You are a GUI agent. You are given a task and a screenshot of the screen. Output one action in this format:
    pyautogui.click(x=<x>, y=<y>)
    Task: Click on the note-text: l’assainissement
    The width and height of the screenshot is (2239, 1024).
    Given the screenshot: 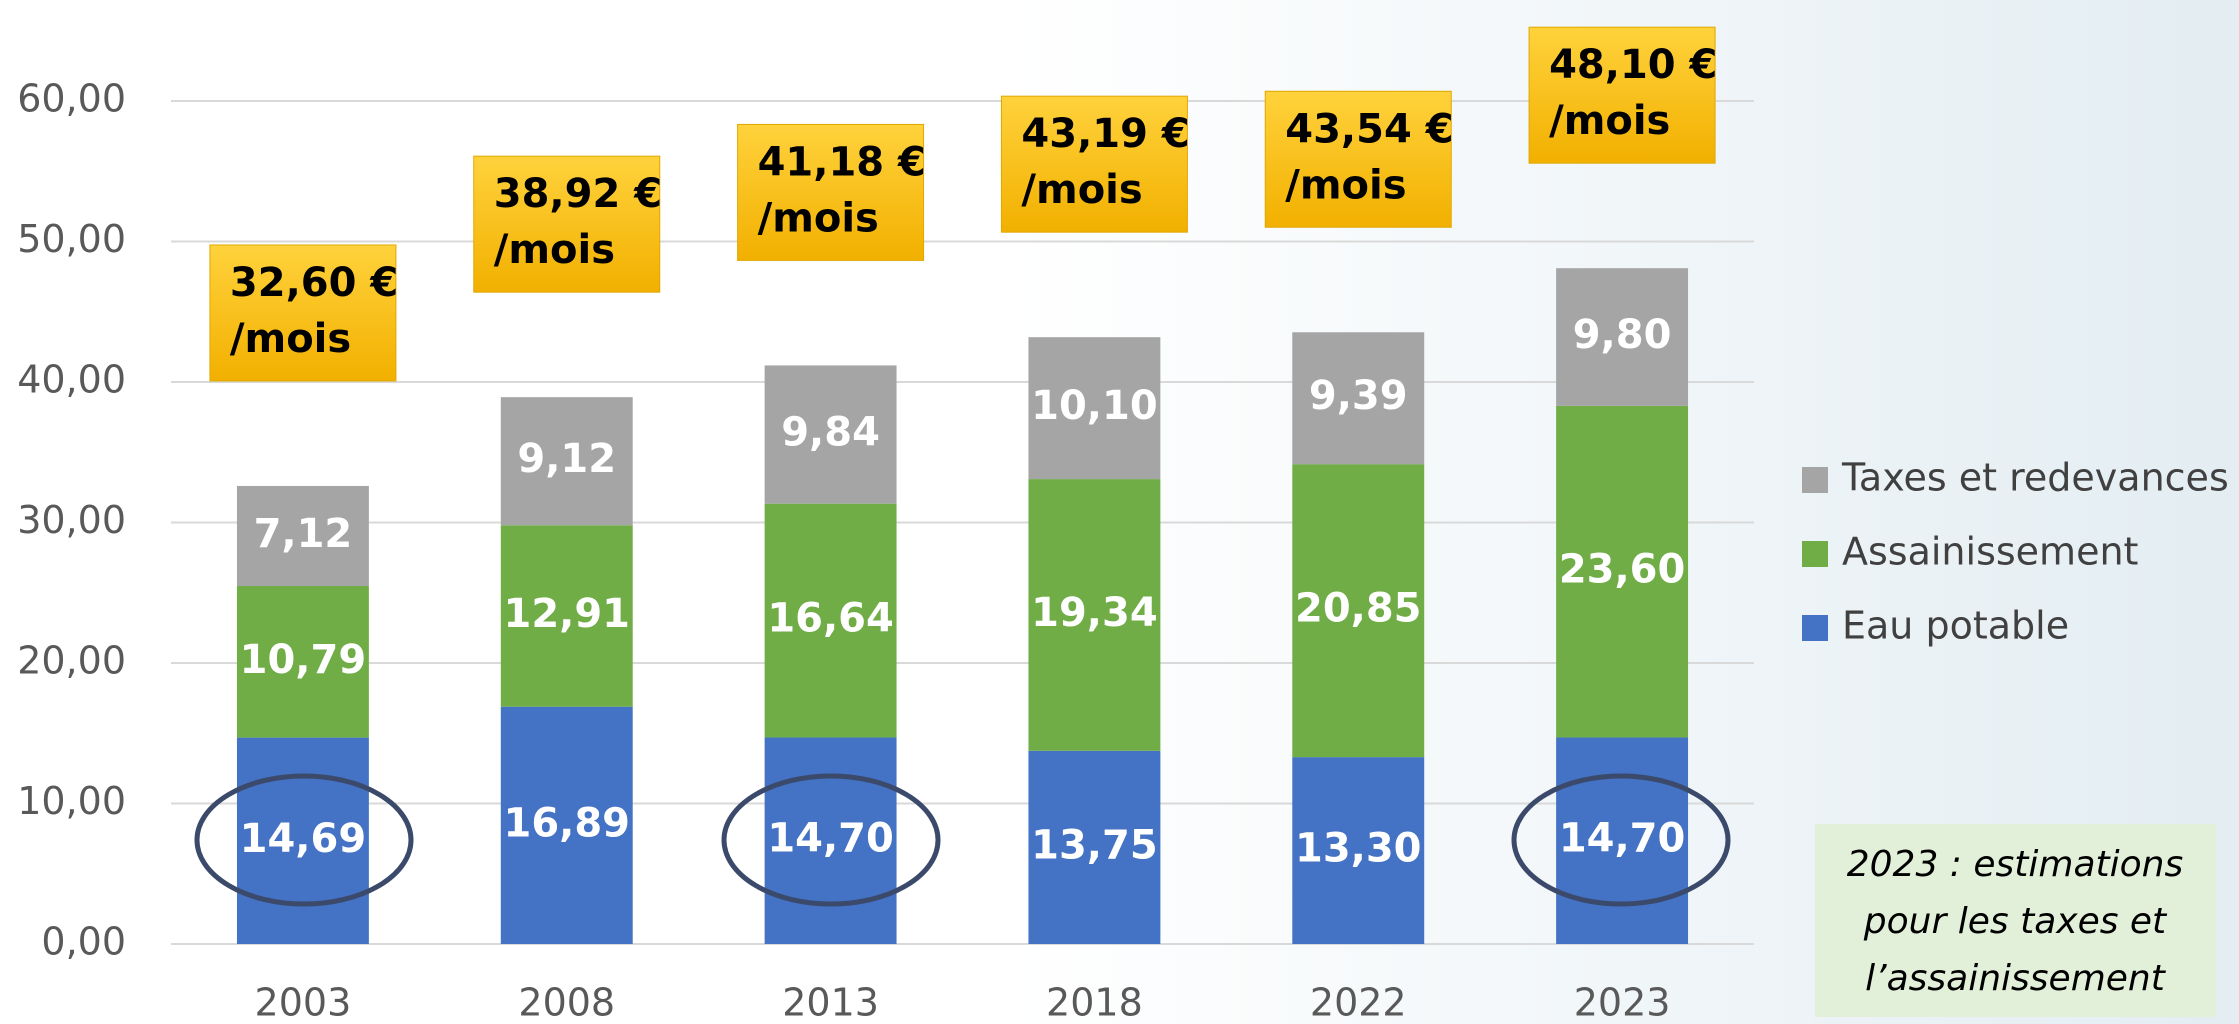 What is the action you would take?
    pyautogui.click(x=2016, y=978)
    